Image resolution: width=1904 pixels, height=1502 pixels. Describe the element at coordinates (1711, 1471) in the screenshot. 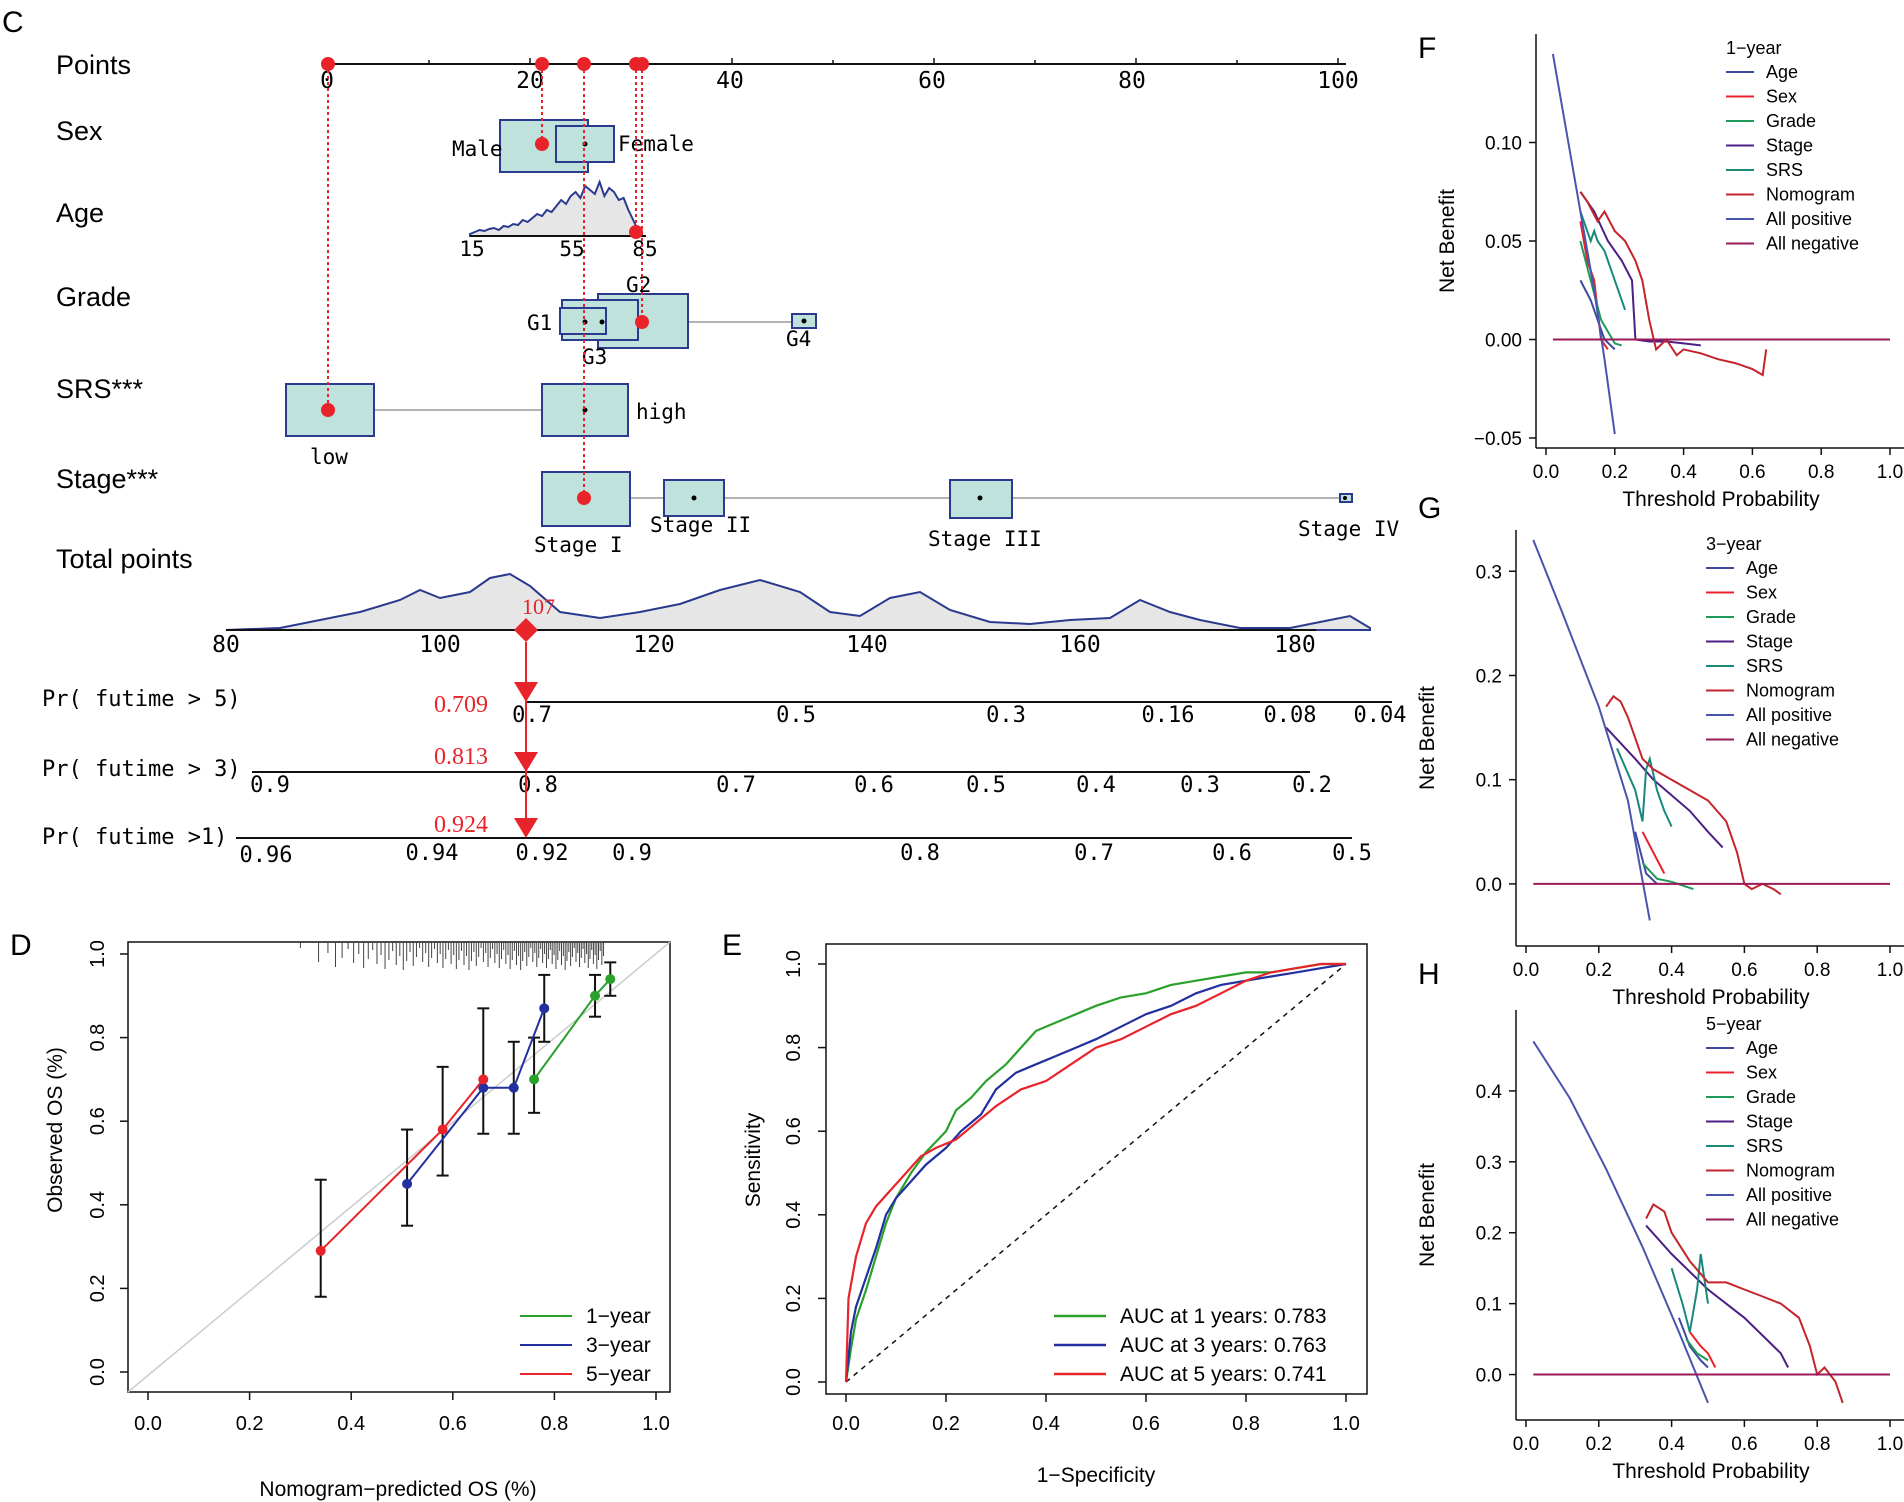

I see `dca-xlabel: Threshold Probability` at that location.